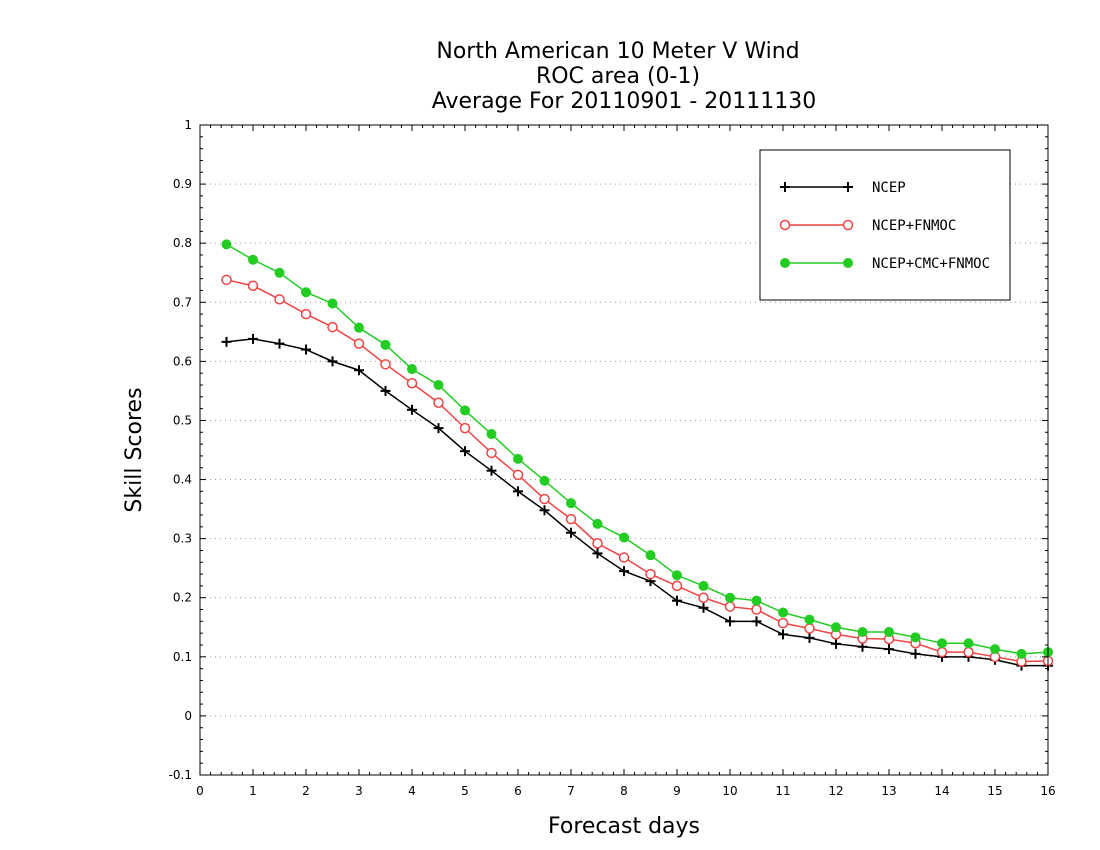  Describe the element at coordinates (1047, 791) in the screenshot. I see `x-tick-label: 16` at that location.